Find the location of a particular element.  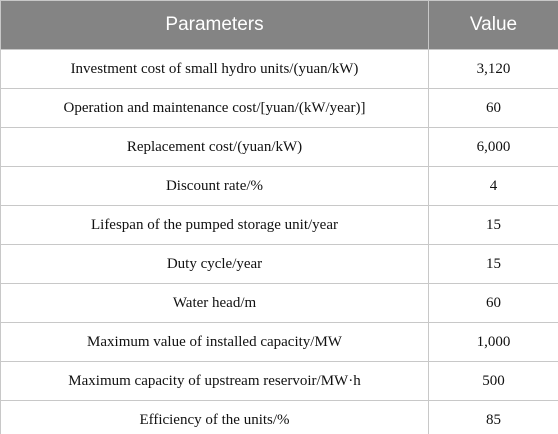

header-row: Parameters Value is located at coordinates (279, 25).